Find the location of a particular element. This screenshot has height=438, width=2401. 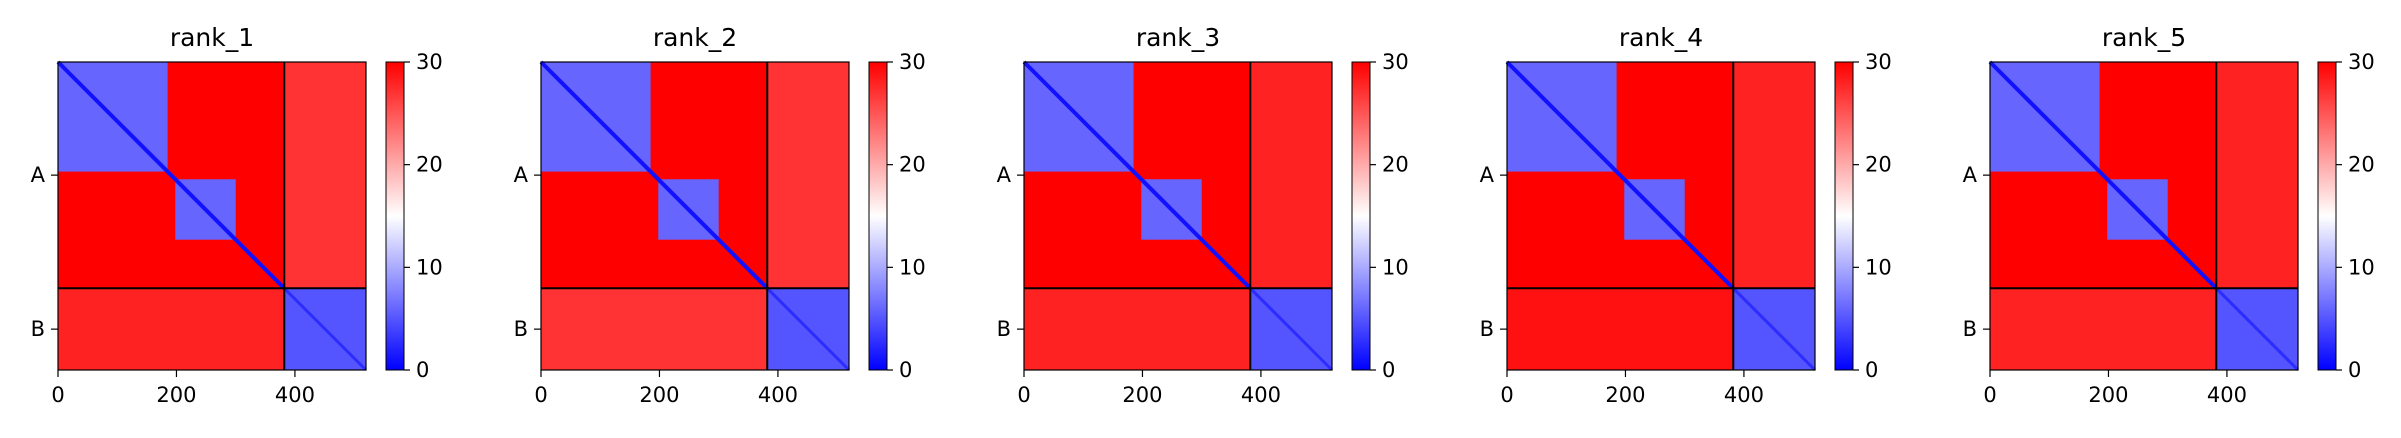

panel-title: rank_3 is located at coordinates (1178, 37).